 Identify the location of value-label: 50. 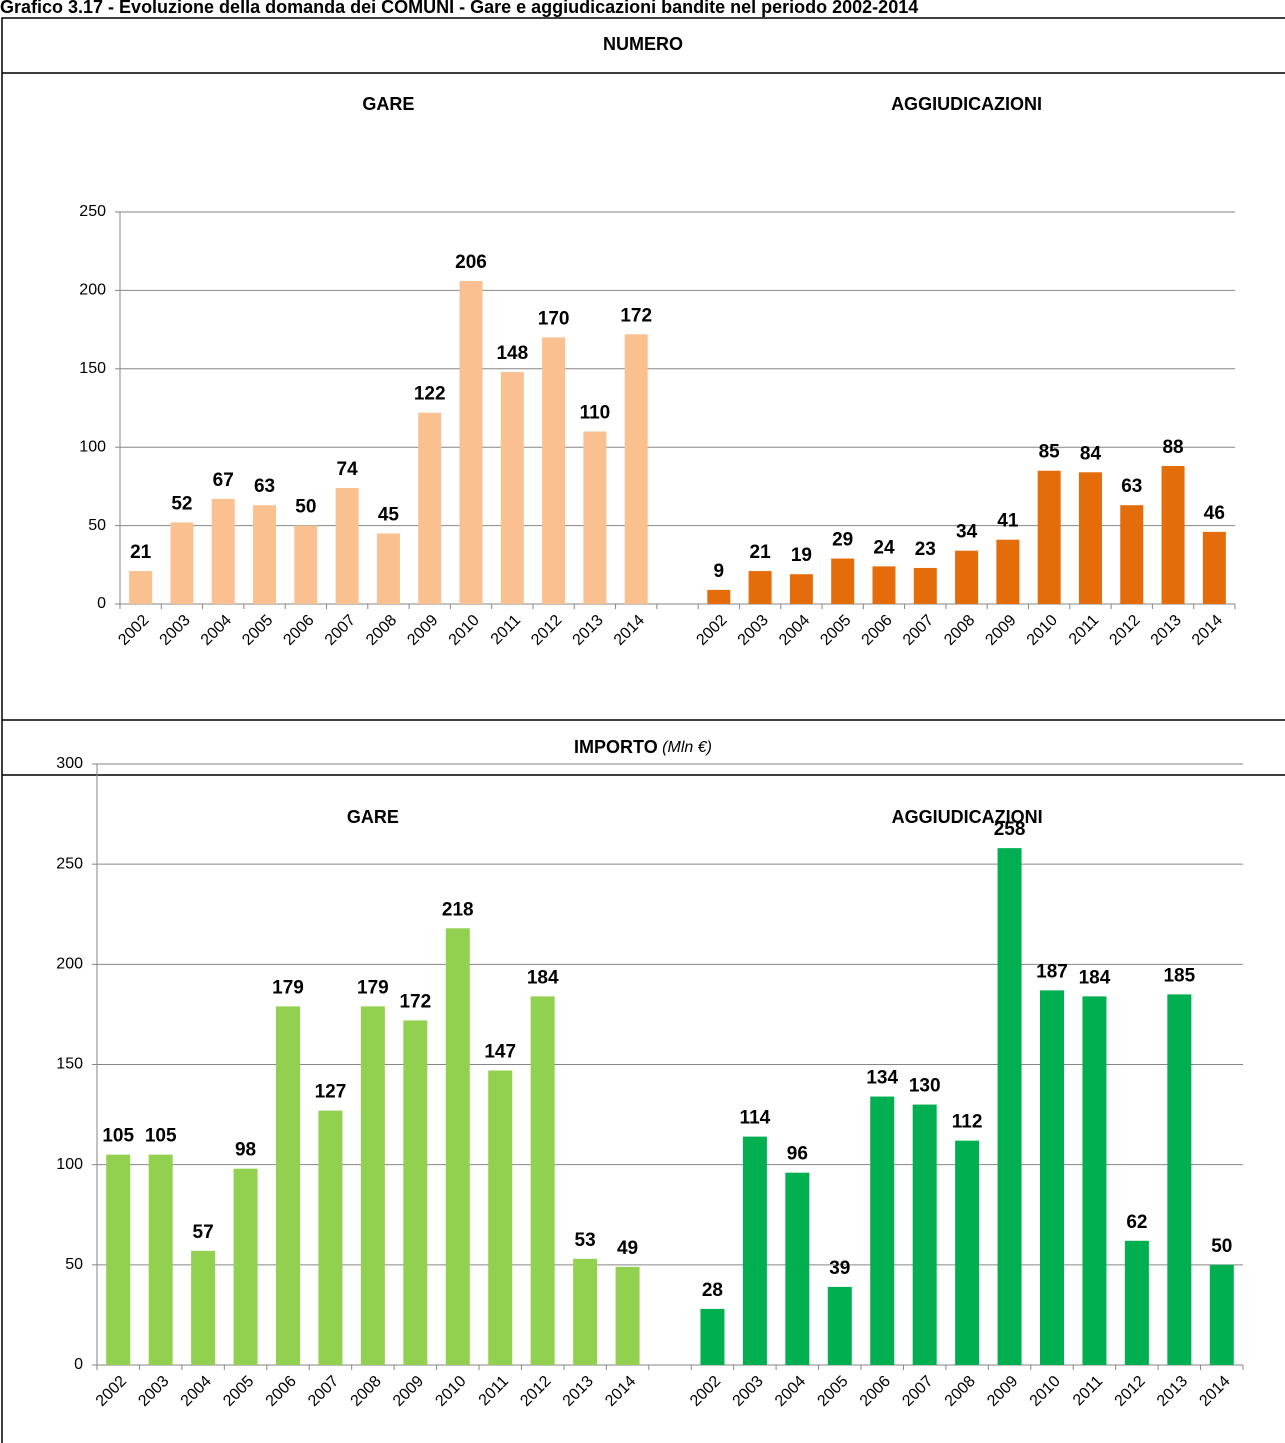
(1221, 1246).